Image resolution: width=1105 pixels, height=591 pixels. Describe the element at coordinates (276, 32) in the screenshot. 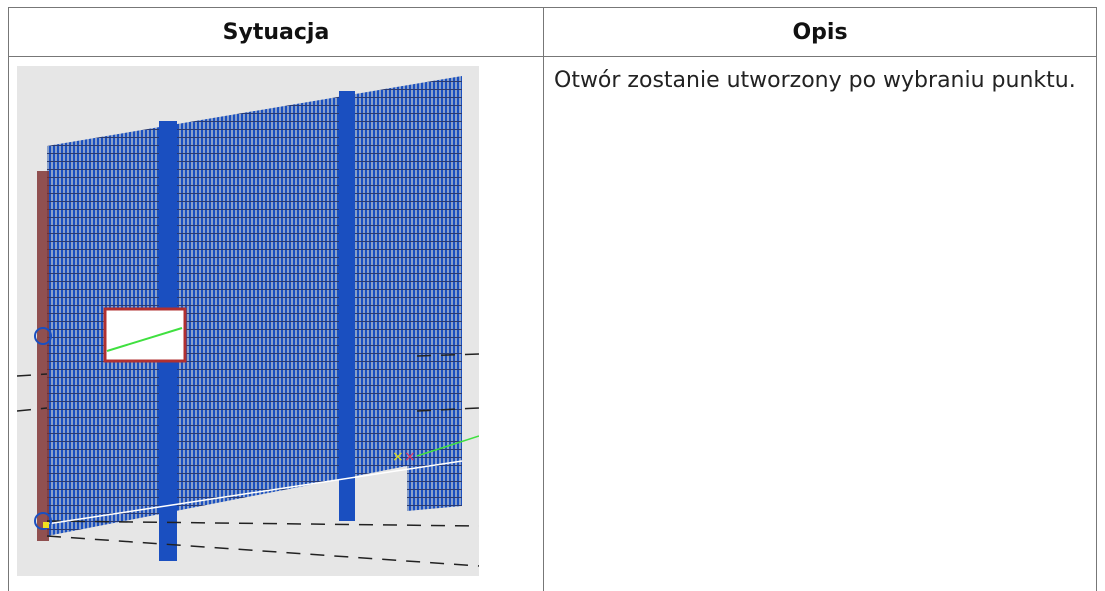

I see `header-cell: Sytuacja` at that location.